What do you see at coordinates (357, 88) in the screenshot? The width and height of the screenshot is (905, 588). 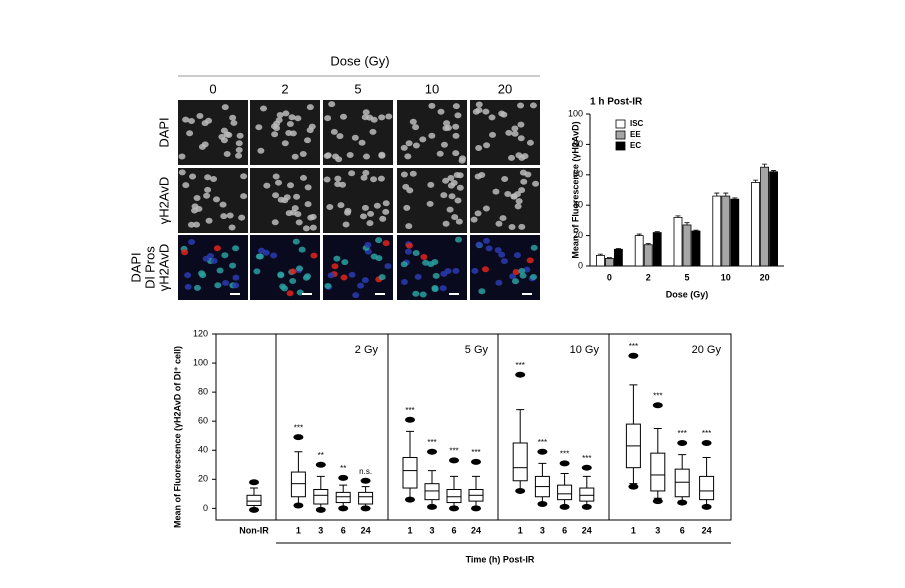 I see `dose-label: 5` at bounding box center [357, 88].